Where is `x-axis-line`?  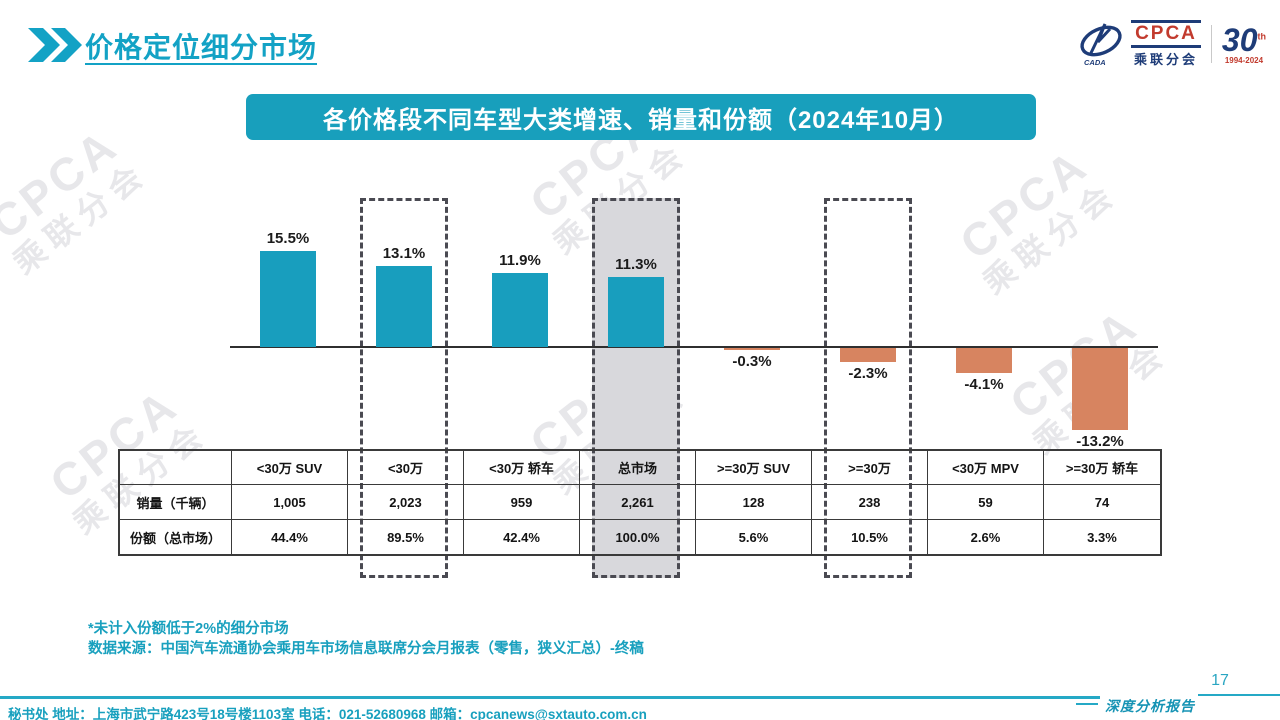
x-axis-line is located at coordinates (694, 347).